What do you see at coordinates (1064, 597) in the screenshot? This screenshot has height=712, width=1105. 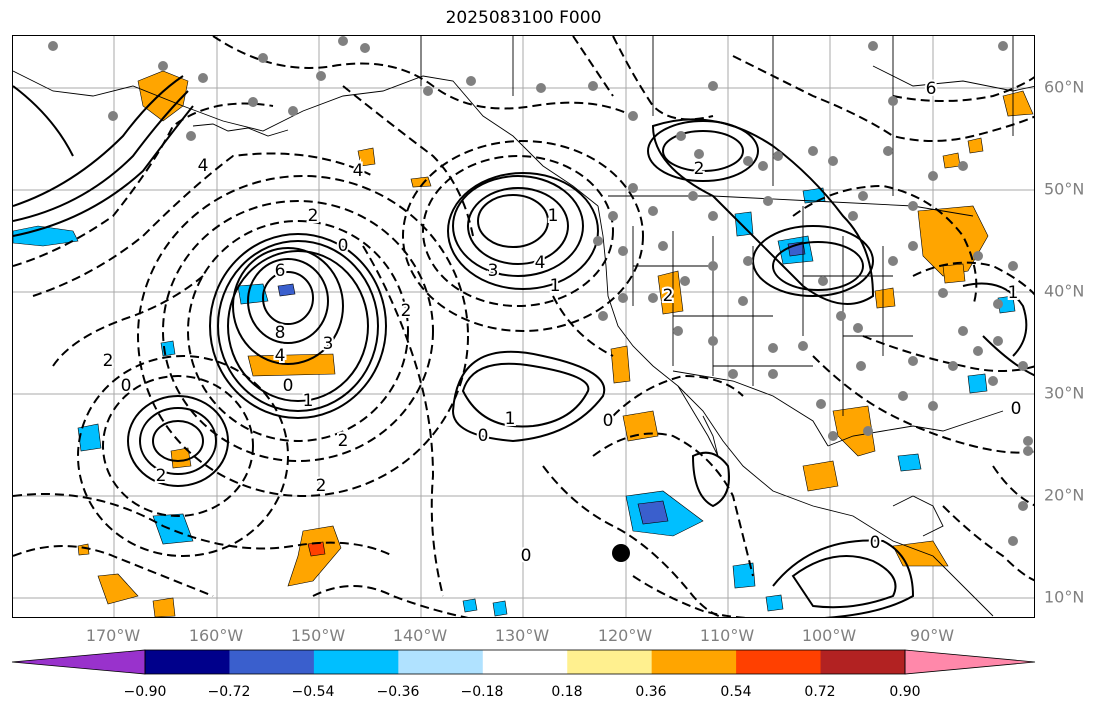 I see `lat-label: 10°N` at bounding box center [1064, 597].